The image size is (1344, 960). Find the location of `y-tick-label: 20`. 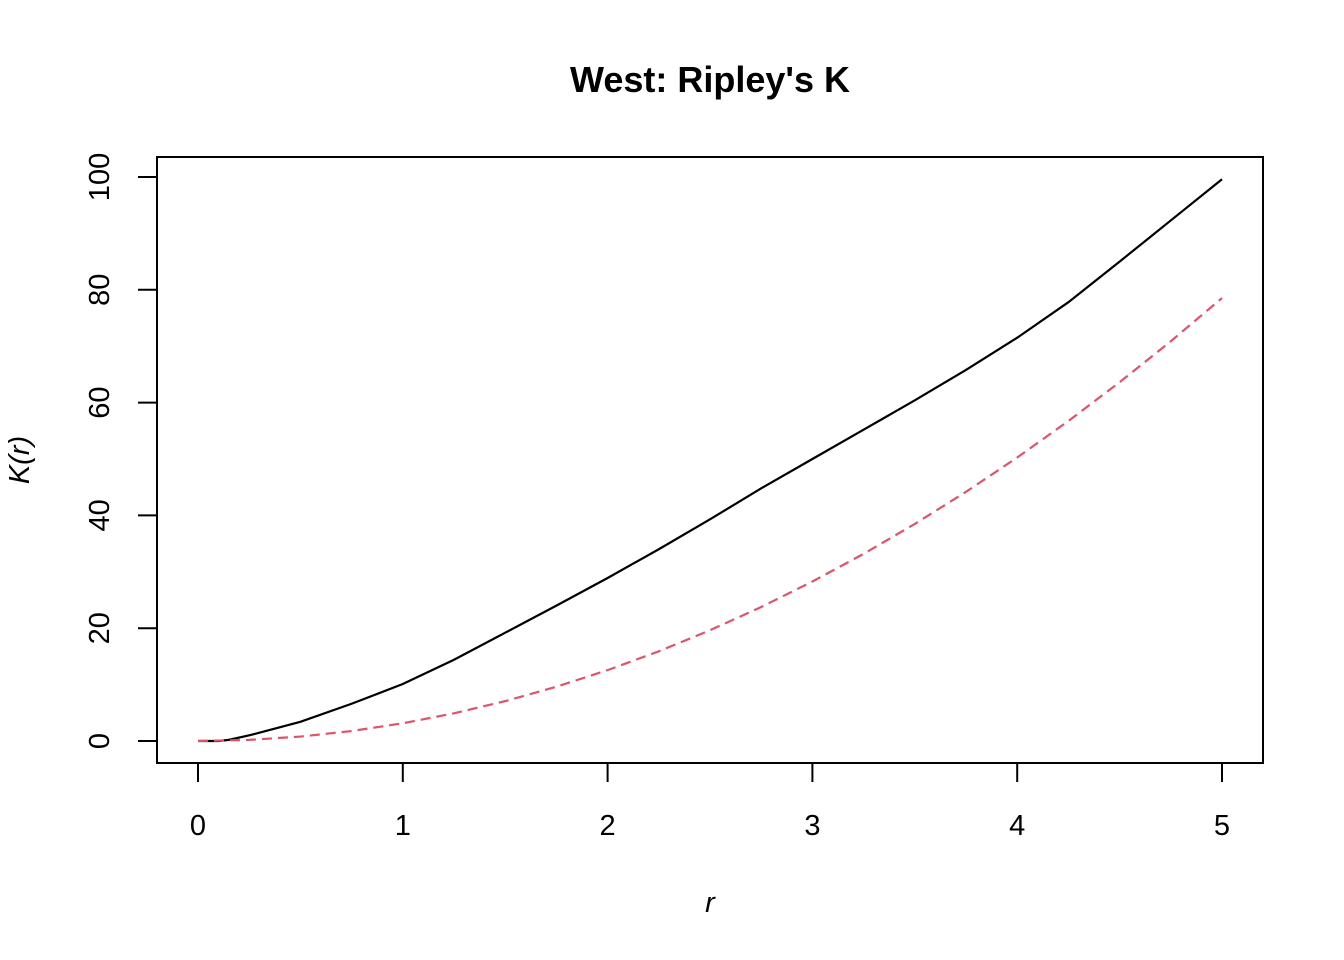

y-tick-label: 20 is located at coordinates (100, 628).